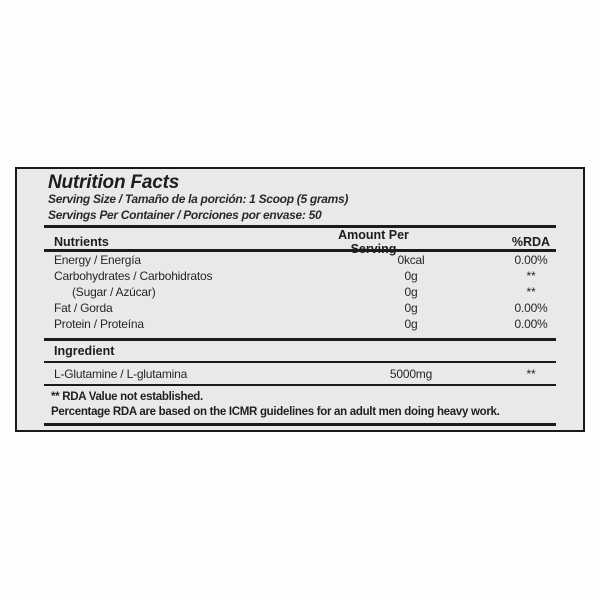 This screenshot has width=600, height=600. What do you see at coordinates (531, 242) in the screenshot?
I see `column-header-rda: %RDA` at bounding box center [531, 242].